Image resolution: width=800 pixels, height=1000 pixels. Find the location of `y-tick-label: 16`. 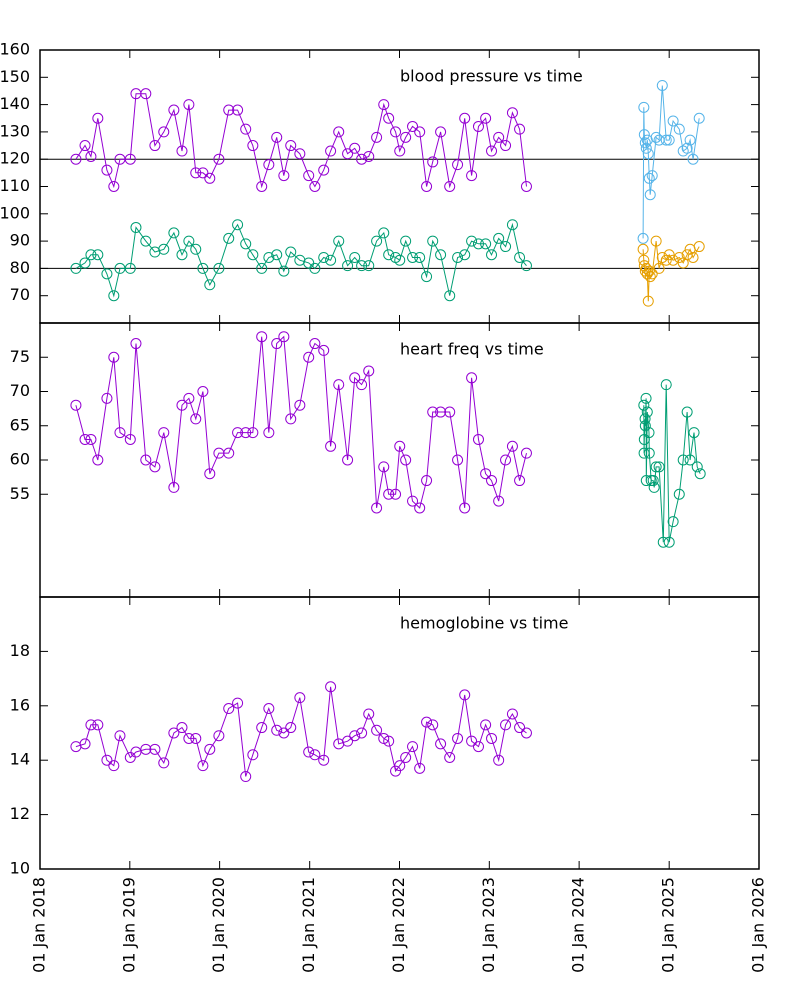

y-tick-label: 16 is located at coordinates (20, 704).